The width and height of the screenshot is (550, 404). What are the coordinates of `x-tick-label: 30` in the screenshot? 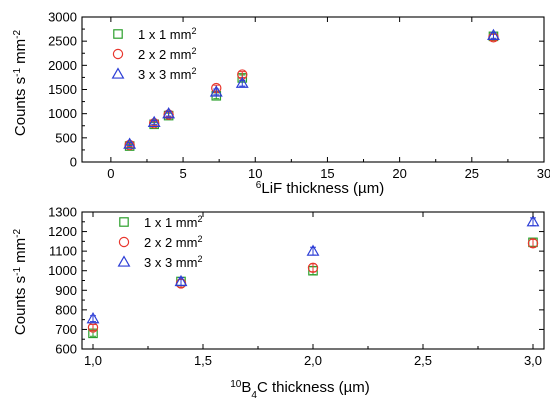 It's located at (543, 173).